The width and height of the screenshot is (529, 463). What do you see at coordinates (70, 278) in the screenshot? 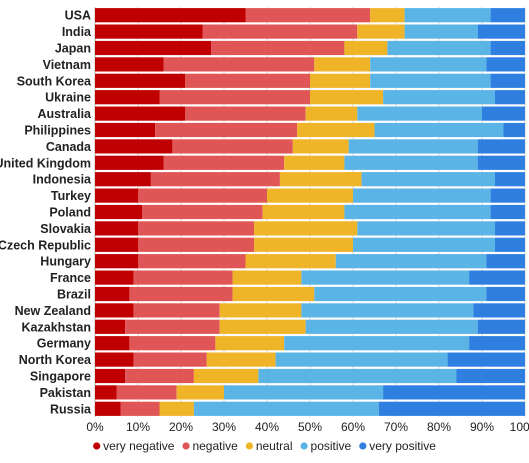
I see `category-label: France` at bounding box center [70, 278].